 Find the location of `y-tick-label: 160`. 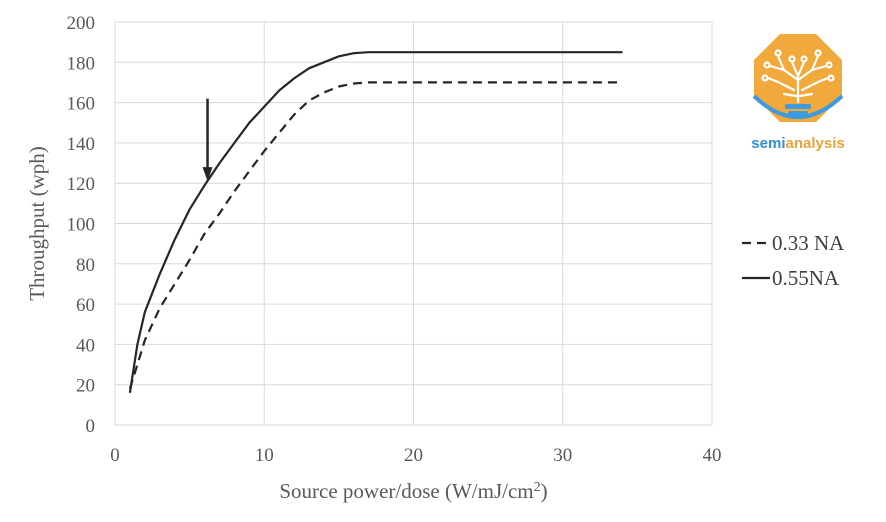

y-tick-label: 160 is located at coordinates (81, 104).